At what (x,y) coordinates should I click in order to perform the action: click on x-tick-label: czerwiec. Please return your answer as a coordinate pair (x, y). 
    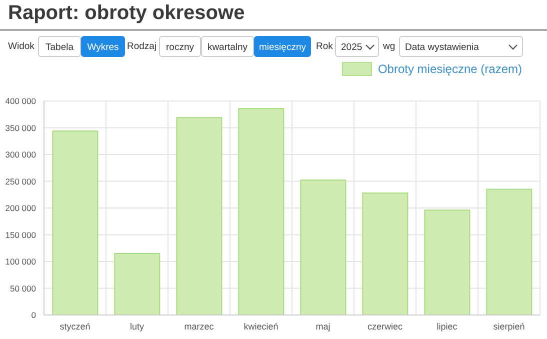
    Looking at the image, I should click on (385, 326).